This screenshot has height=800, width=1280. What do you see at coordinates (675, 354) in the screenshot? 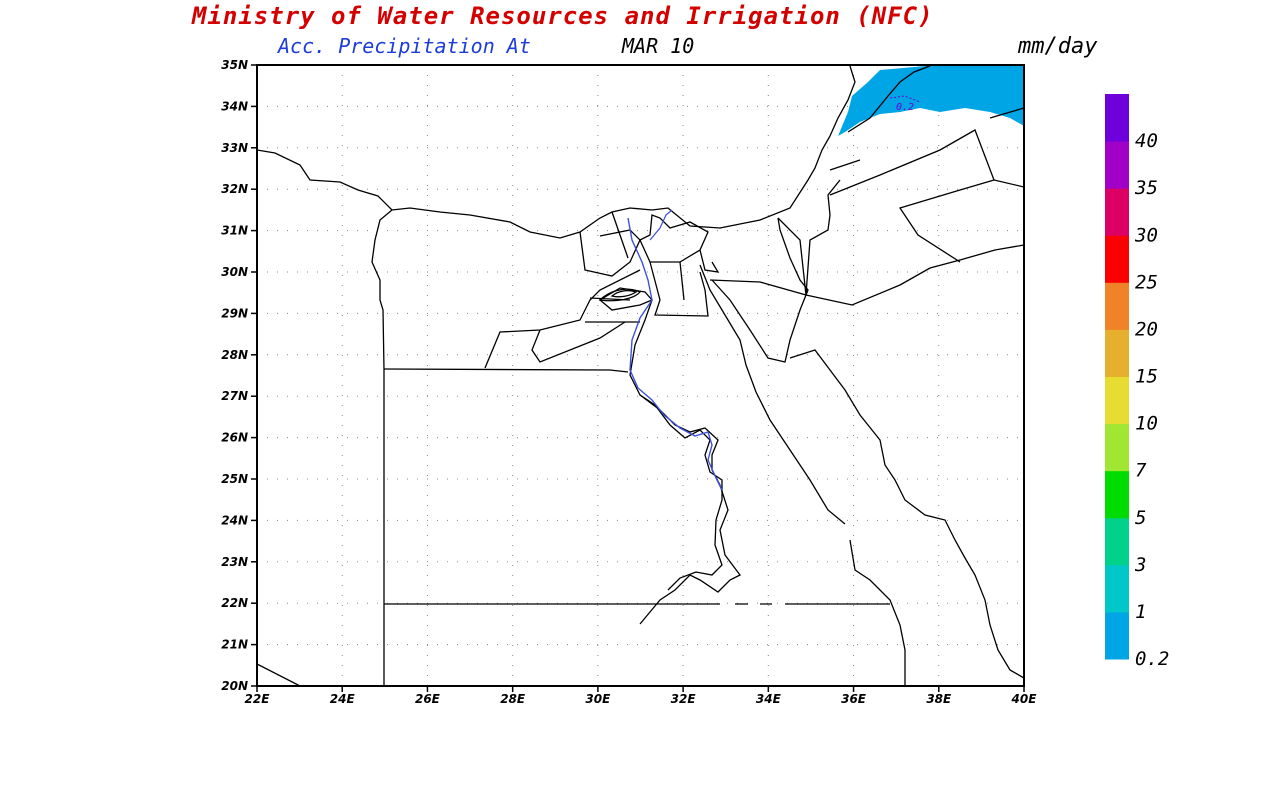
I see `nile-river` at bounding box center [675, 354].